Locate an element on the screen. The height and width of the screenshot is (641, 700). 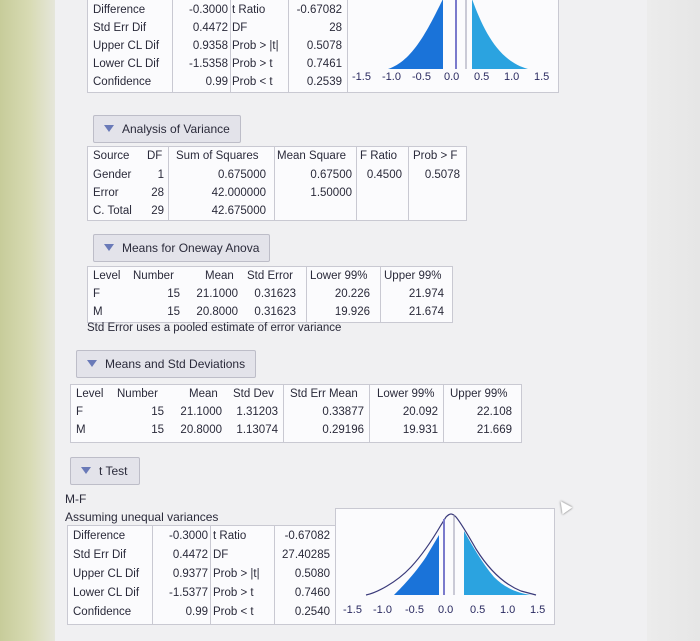
stat-label: Prob < t is located at coordinates (233, 612).